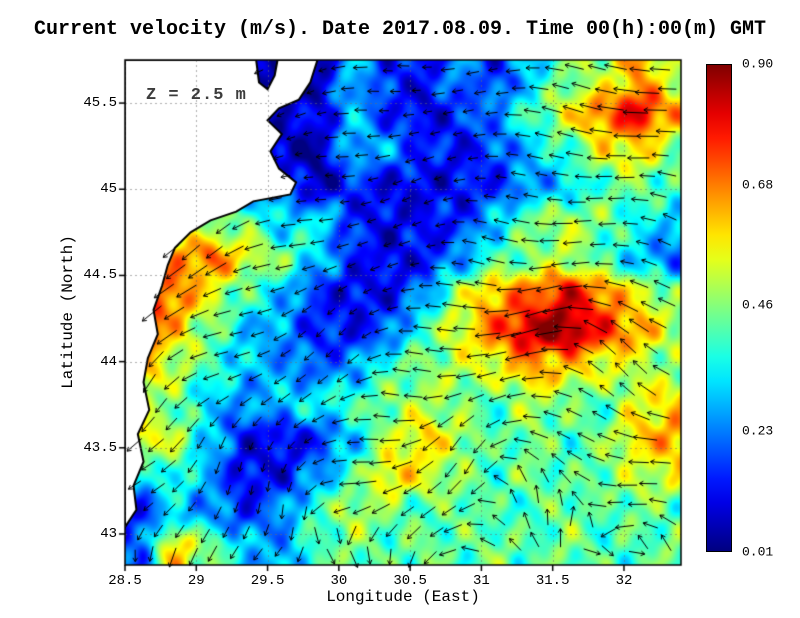  What do you see at coordinates (339, 581) in the screenshot?
I see `x-tick-label: 30` at bounding box center [339, 581].